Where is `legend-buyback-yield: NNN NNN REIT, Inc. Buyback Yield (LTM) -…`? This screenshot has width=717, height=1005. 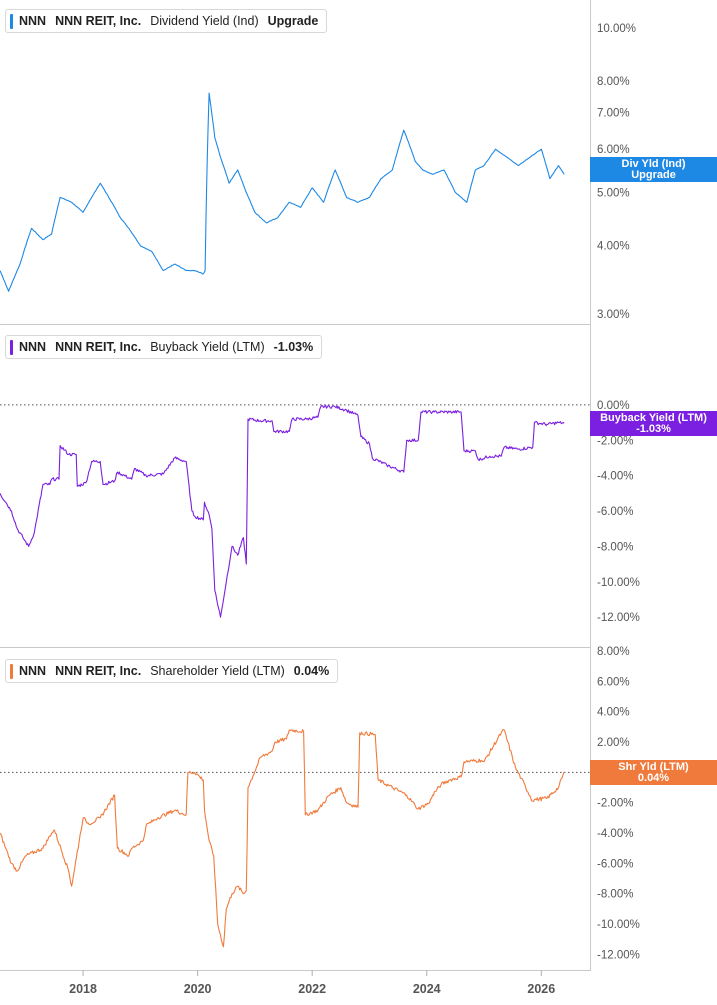
legend-buyback-yield: NNN NNN REIT, Inc. Buyback Yield (LTM) -… is located at coordinates (164, 347).